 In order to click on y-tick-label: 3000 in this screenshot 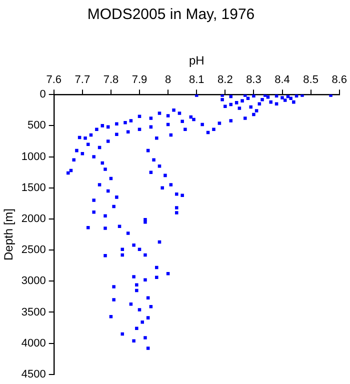, I will do `click(33, 281)`.